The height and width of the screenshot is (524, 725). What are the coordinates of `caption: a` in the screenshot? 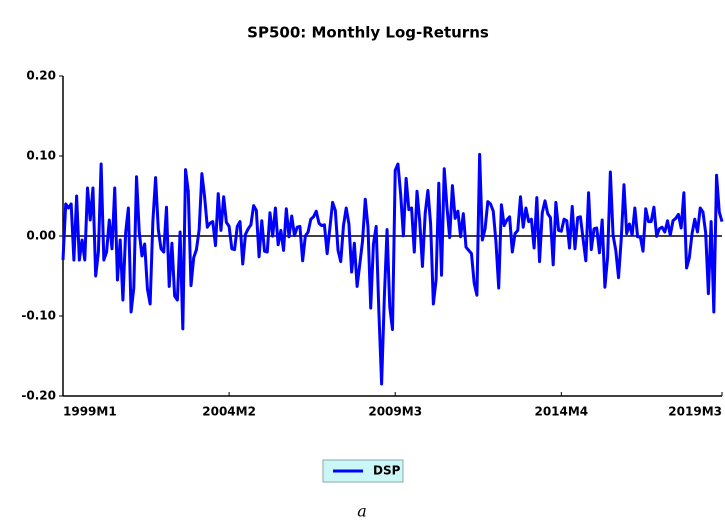 It's located at (362, 511).